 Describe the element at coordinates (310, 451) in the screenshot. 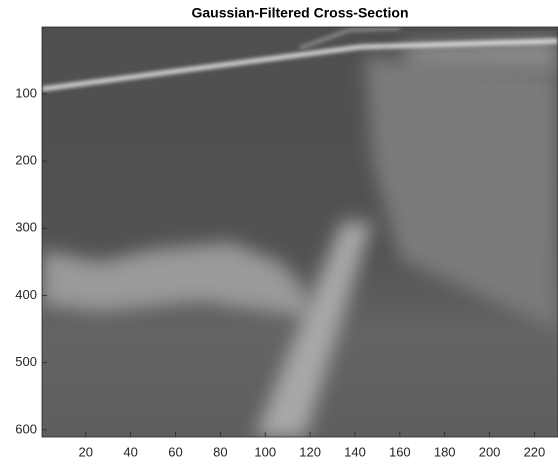

I see `x-tick-label: 120` at that location.